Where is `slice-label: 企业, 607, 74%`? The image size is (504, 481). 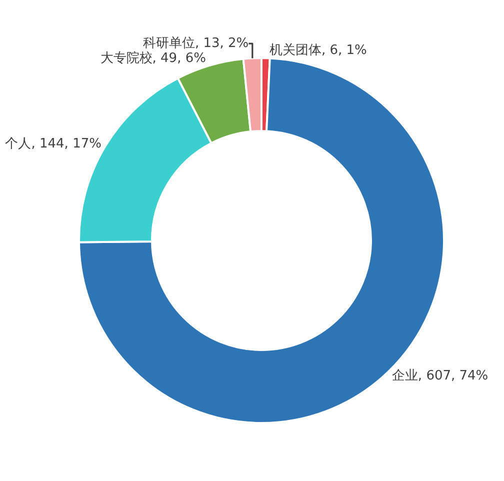 slice-label: 企业, 607, 74% is located at coordinates (440, 376).